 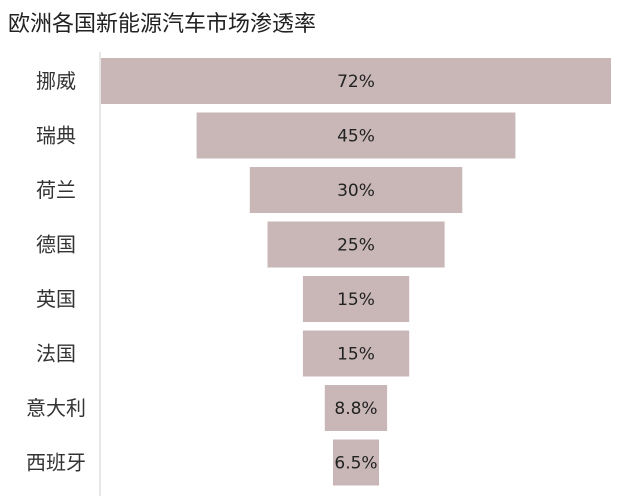 I want to click on category-label: 瑞典, so click(x=56, y=136).